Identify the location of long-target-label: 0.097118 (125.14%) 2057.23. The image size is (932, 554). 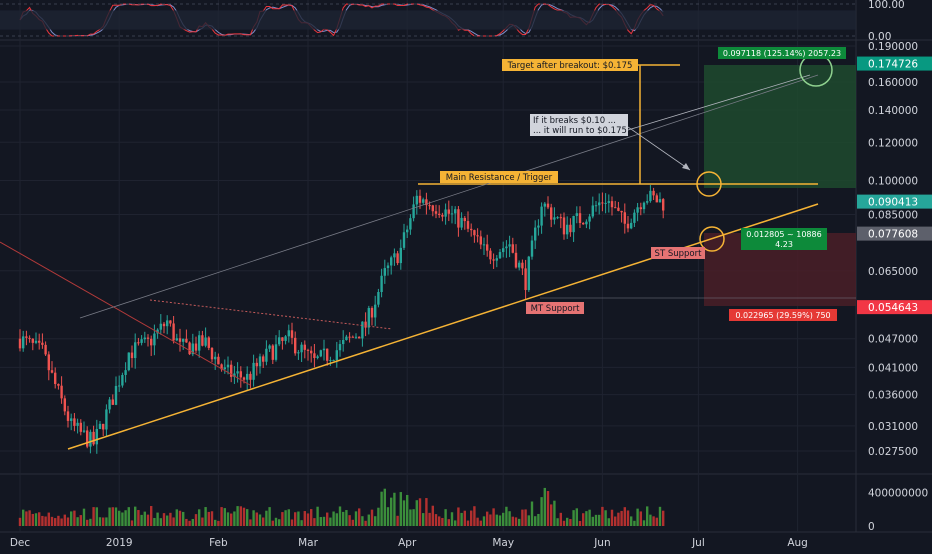
(782, 53).